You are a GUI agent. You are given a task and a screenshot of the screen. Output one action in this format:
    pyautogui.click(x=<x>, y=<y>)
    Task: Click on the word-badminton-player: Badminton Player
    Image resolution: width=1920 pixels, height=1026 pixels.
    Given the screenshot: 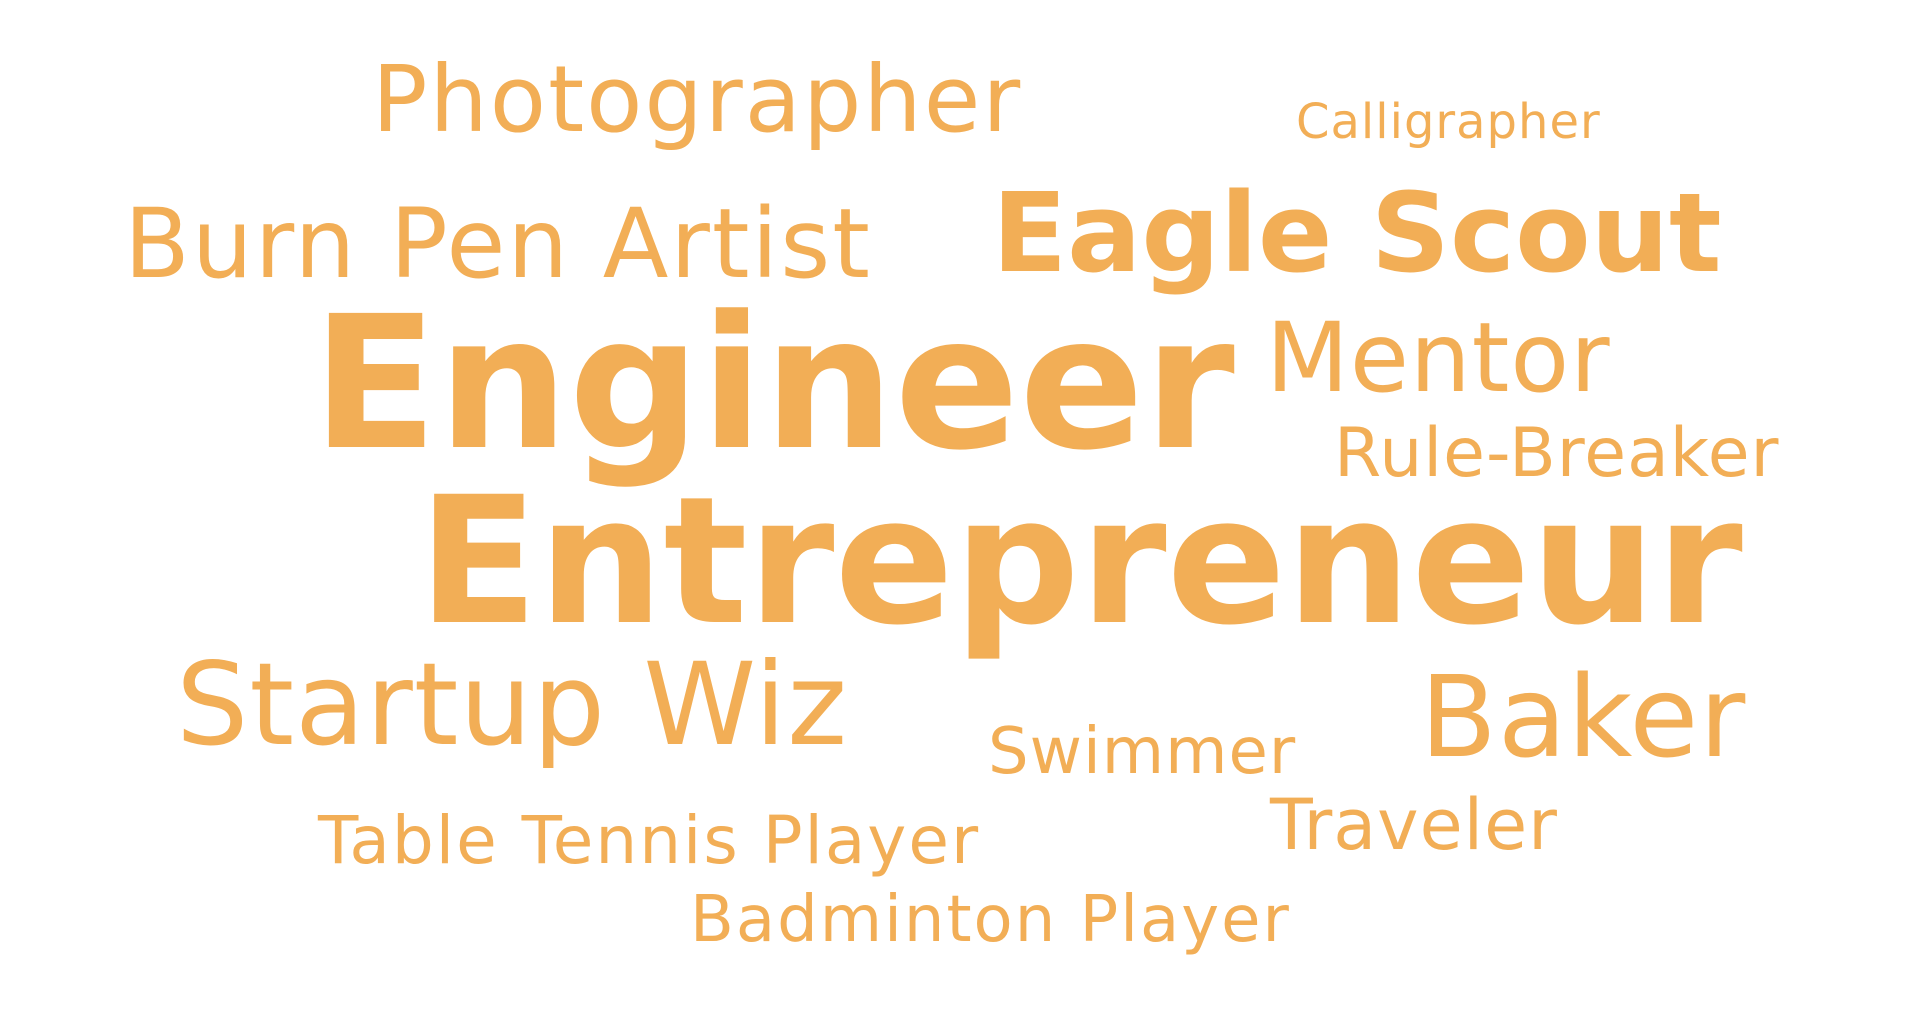 What is the action you would take?
    pyautogui.click(x=990, y=920)
    